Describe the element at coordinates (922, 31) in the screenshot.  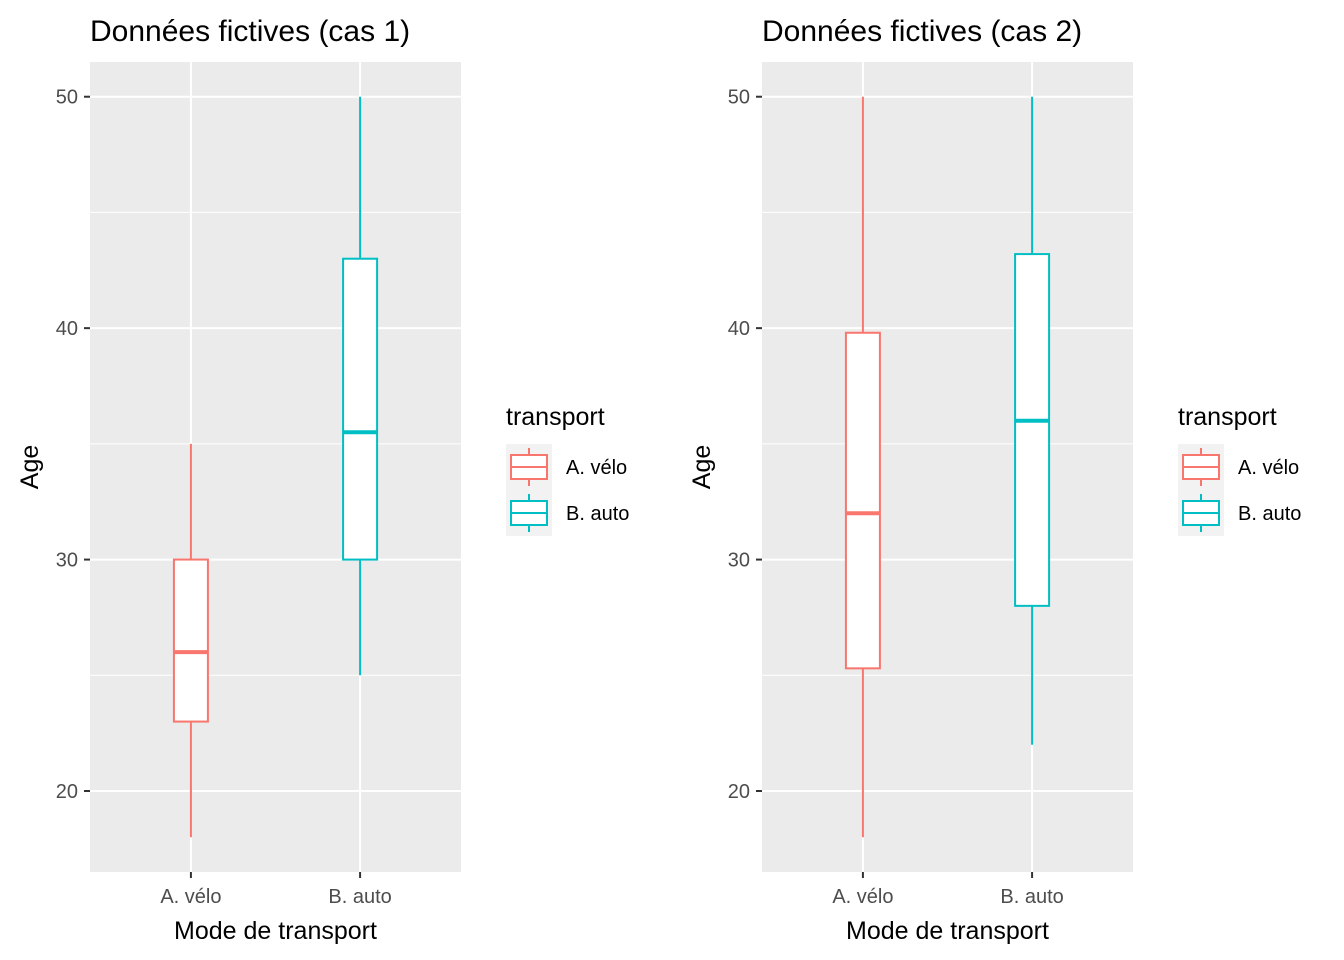
I see `chart-title: Données fictives (cas 2)` at that location.